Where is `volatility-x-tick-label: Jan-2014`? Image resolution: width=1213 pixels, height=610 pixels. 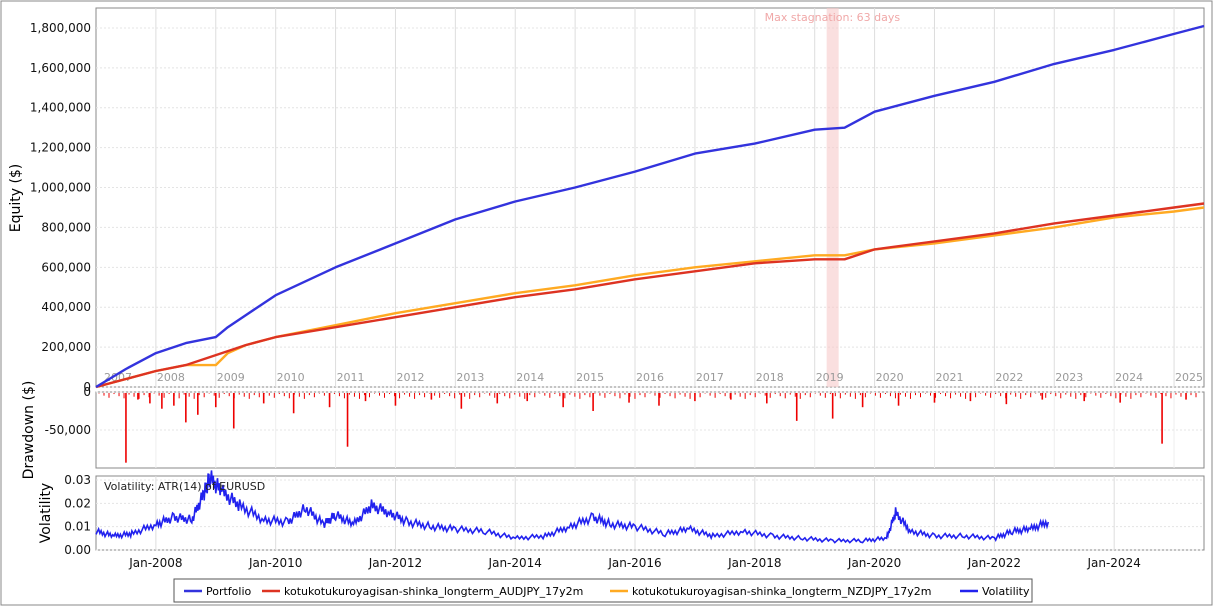
volatility-x-tick-label: Jan-2014 is located at coordinates (515, 563).